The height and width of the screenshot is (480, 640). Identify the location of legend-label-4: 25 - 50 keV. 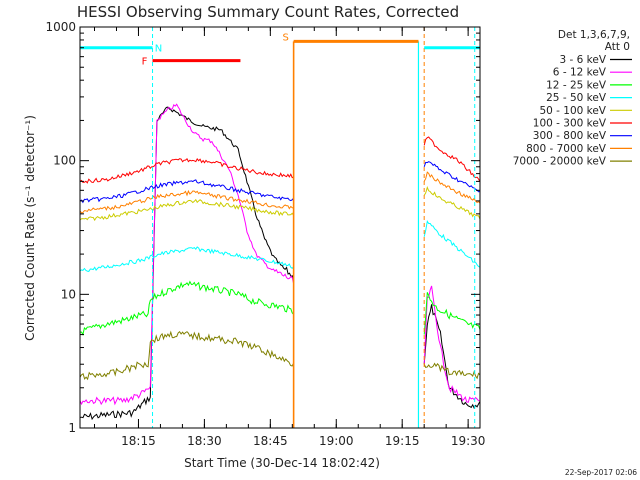
(576, 98).